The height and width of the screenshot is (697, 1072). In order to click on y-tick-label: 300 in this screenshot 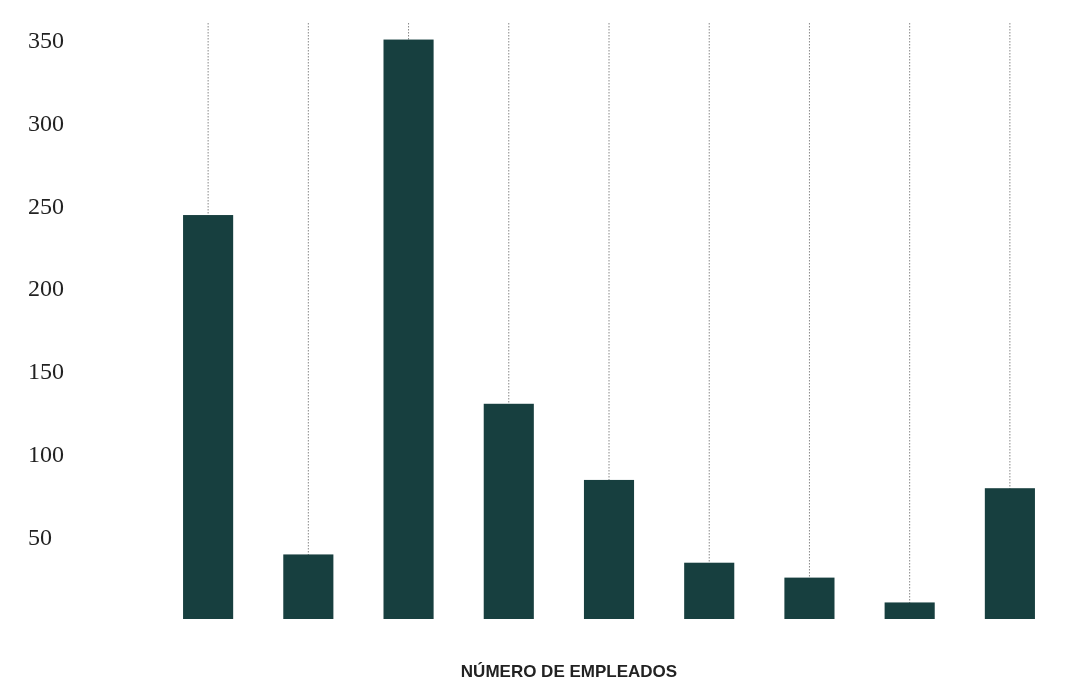, I will do `click(46, 122)`.